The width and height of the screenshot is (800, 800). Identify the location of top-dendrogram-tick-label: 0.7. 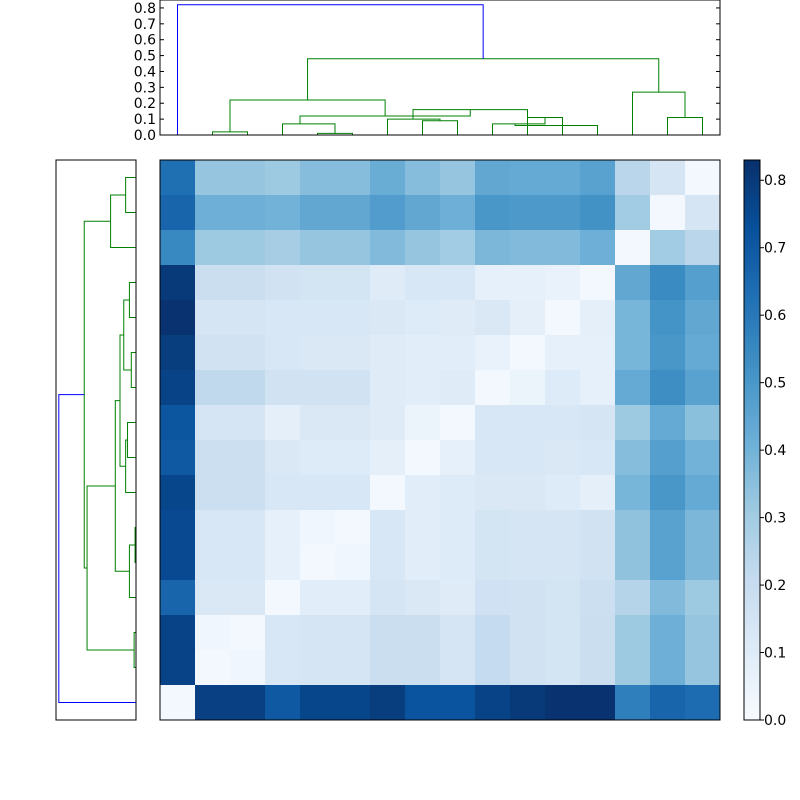
(145, 25).